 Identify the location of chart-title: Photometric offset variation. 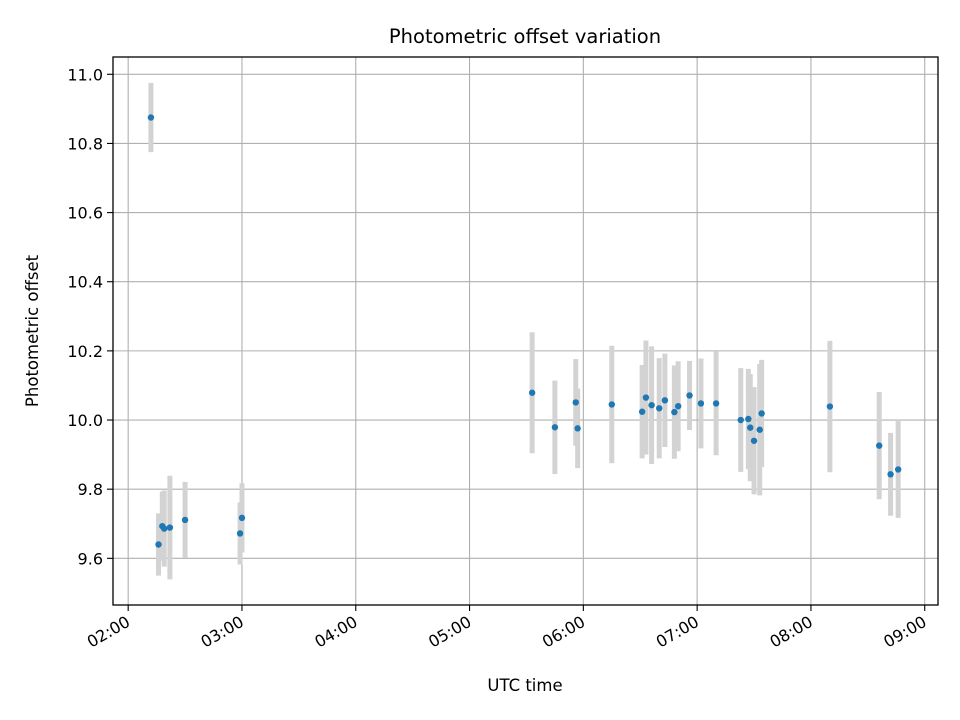
(525, 36).